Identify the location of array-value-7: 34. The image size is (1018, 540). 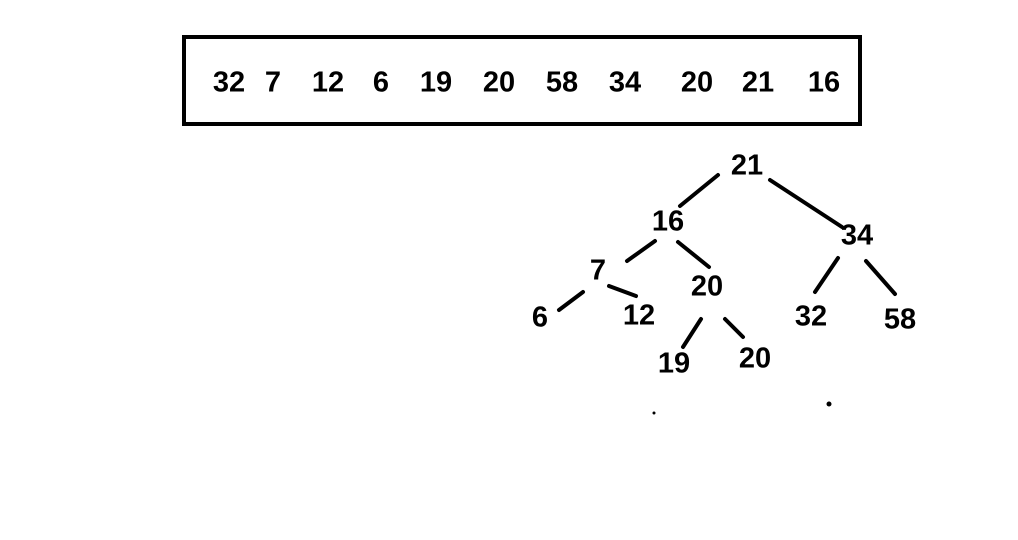
(625, 82).